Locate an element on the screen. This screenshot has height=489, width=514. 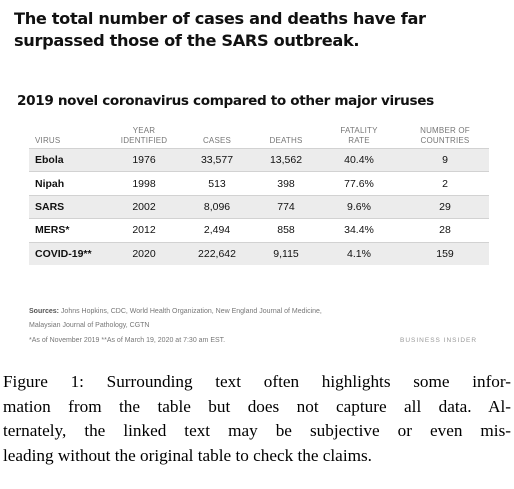
brand-logo: BUSINESS INSIDER is located at coordinates (439, 340).